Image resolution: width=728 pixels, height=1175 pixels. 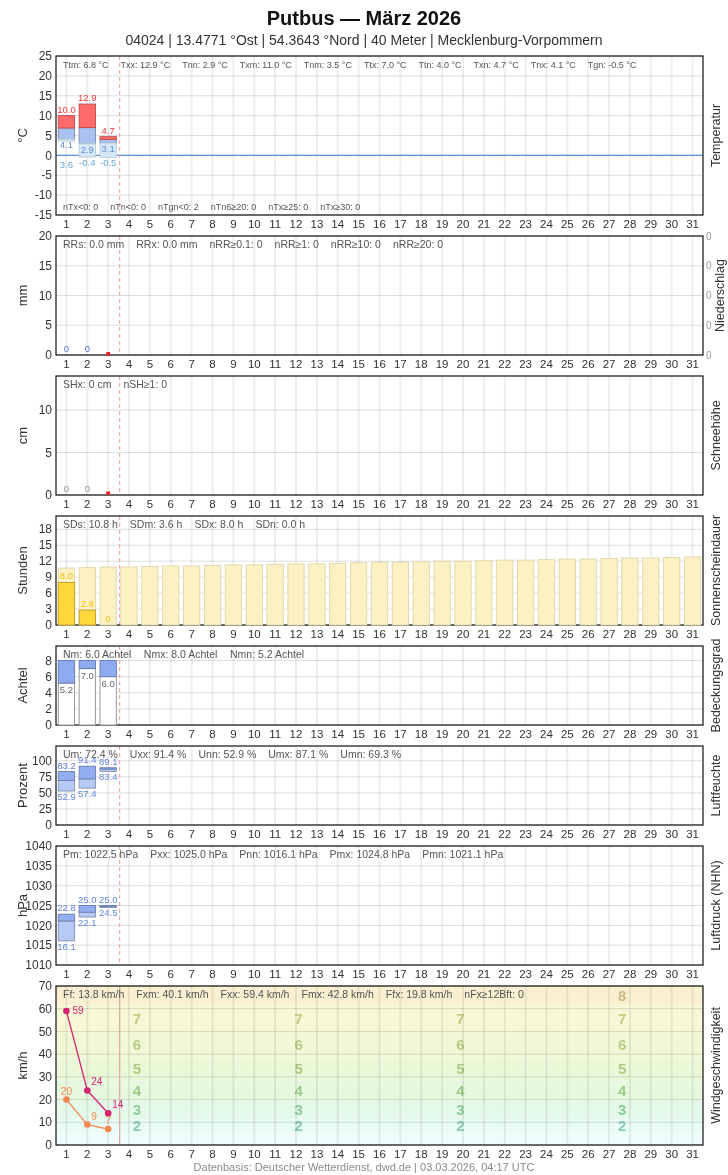 I want to click on y2-axis-title: Niederschlag, so click(x=720, y=295).